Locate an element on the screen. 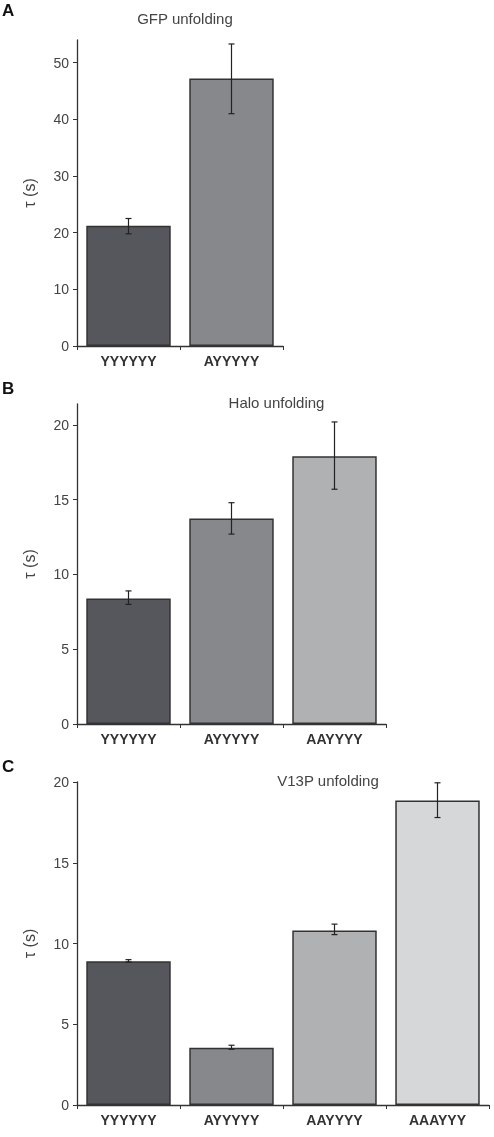  x-tick-label: AAAYYY is located at coordinates (437, 1120).